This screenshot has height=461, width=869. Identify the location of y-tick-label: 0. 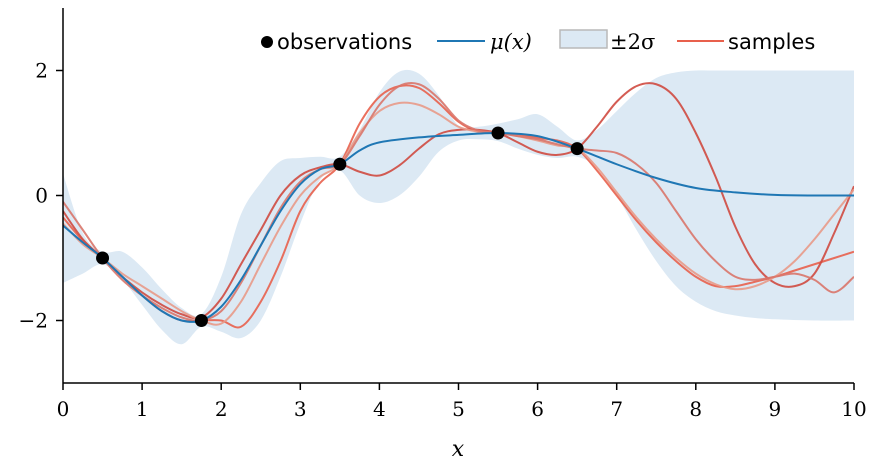
(41, 196).